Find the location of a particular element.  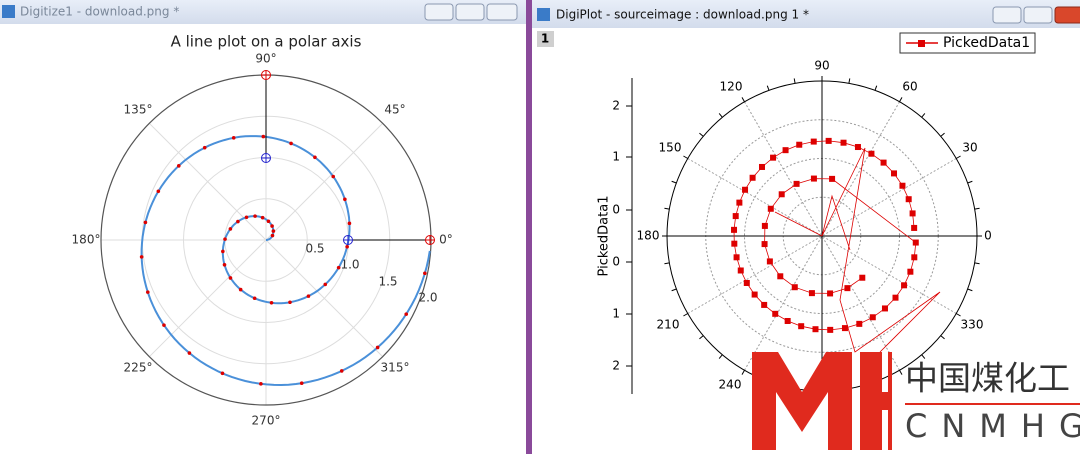

legend-marker is located at coordinates (921, 43).